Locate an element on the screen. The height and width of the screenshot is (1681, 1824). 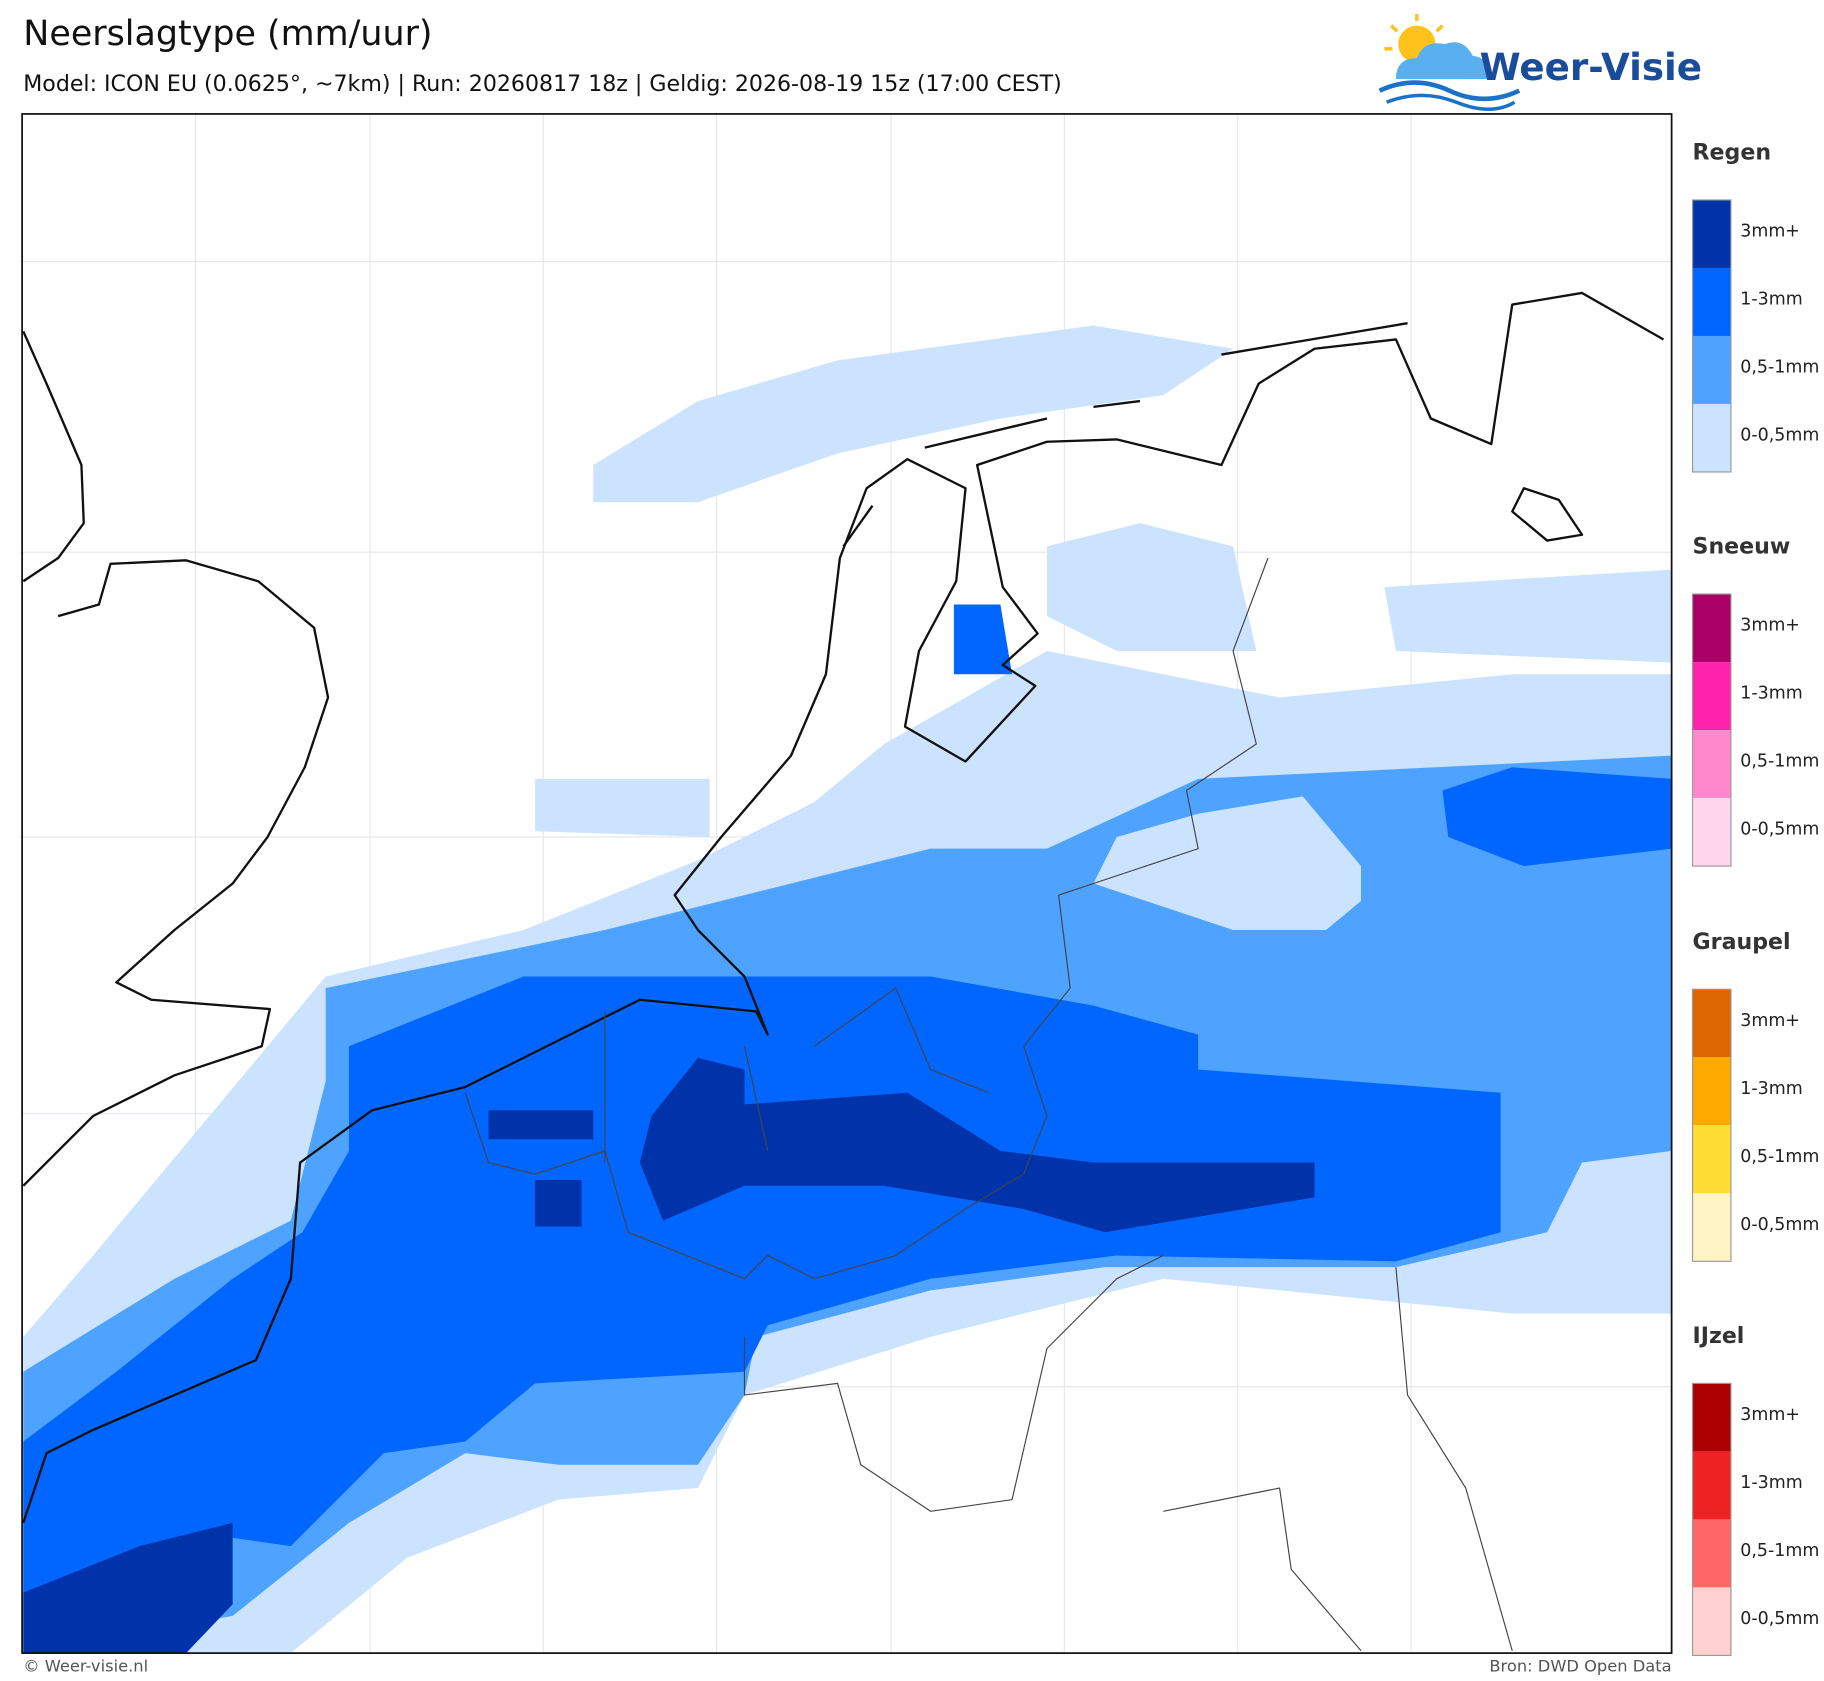
legend-group-title: Sneeuw is located at coordinates (1742, 547).